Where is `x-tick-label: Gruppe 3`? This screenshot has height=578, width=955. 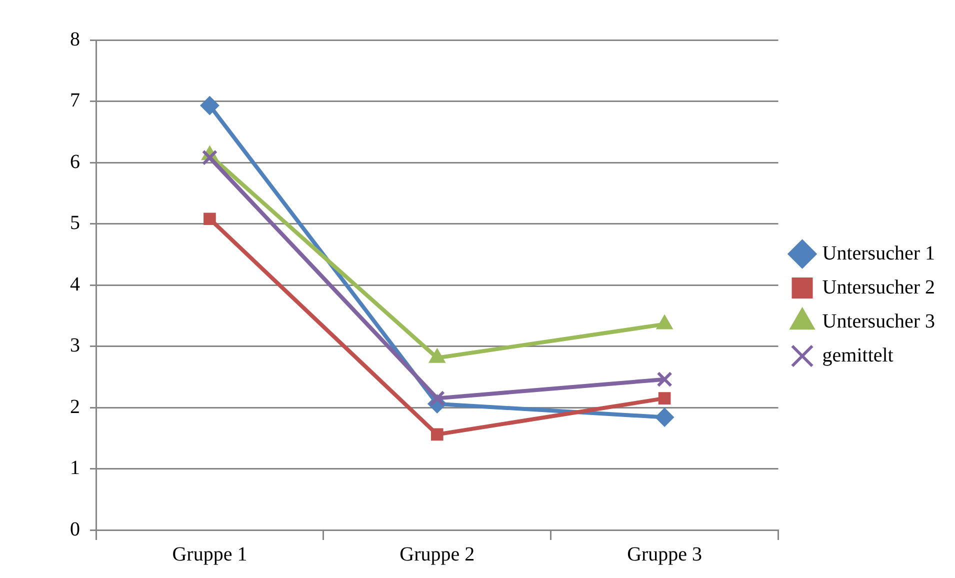
x-tick-label: Gruppe 3 is located at coordinates (664, 554).